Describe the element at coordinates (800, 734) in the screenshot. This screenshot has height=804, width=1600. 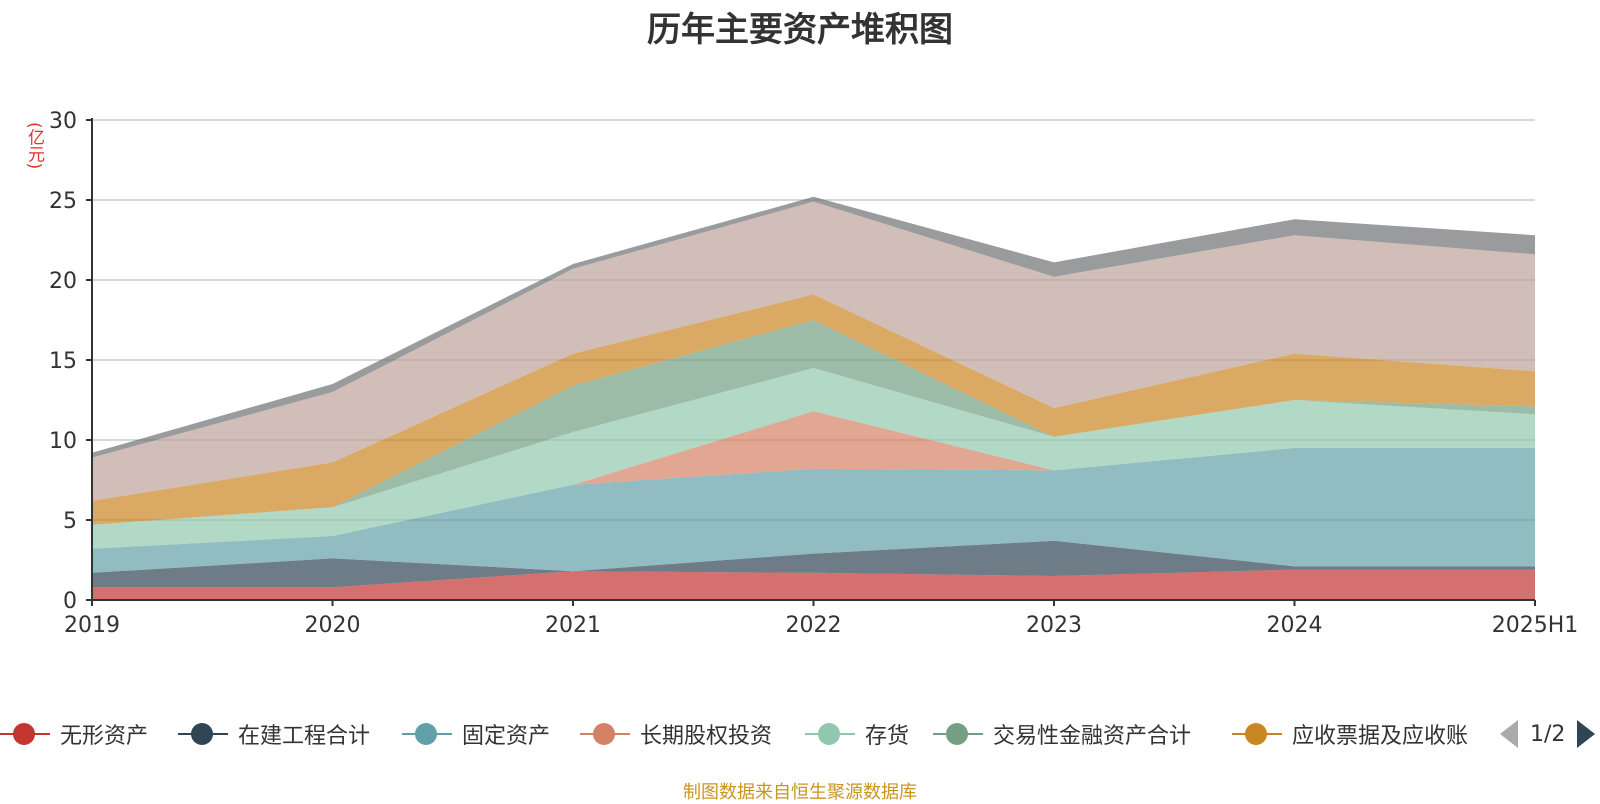
I see `legend: 无形资产 在建工程合计 固定资产 长期股权投资 存货 交易性金融资产合计 应收票据及应收账` at that location.